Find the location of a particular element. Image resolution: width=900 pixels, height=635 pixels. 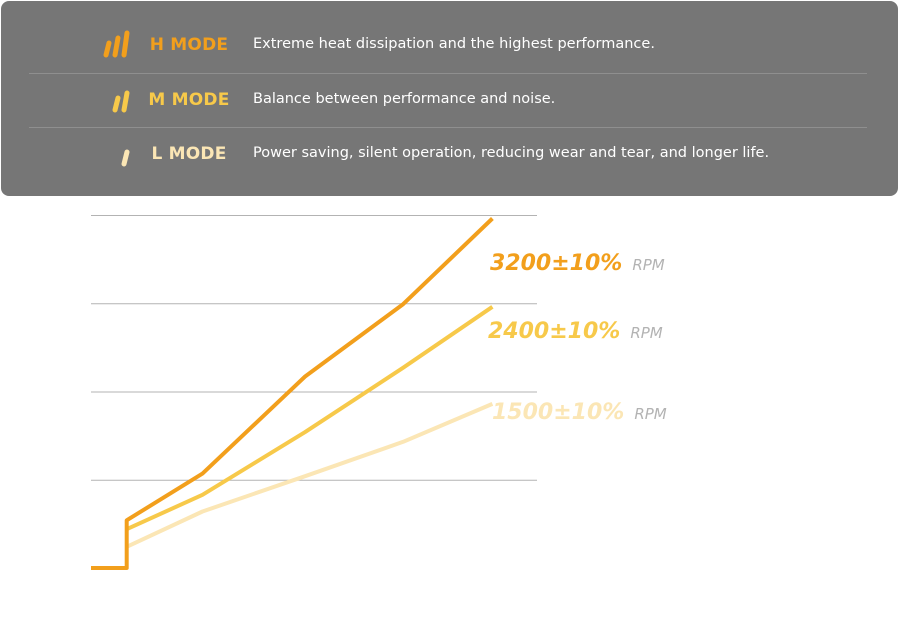

triple-bar-icon is located at coordinates (116, 44).